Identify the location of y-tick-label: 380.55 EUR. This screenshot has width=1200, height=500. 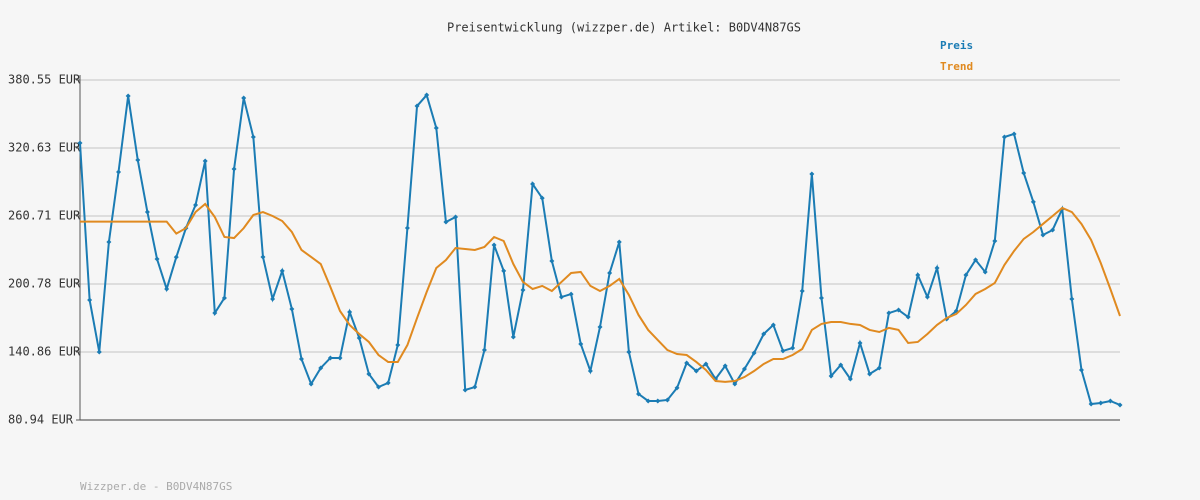
(44, 80).